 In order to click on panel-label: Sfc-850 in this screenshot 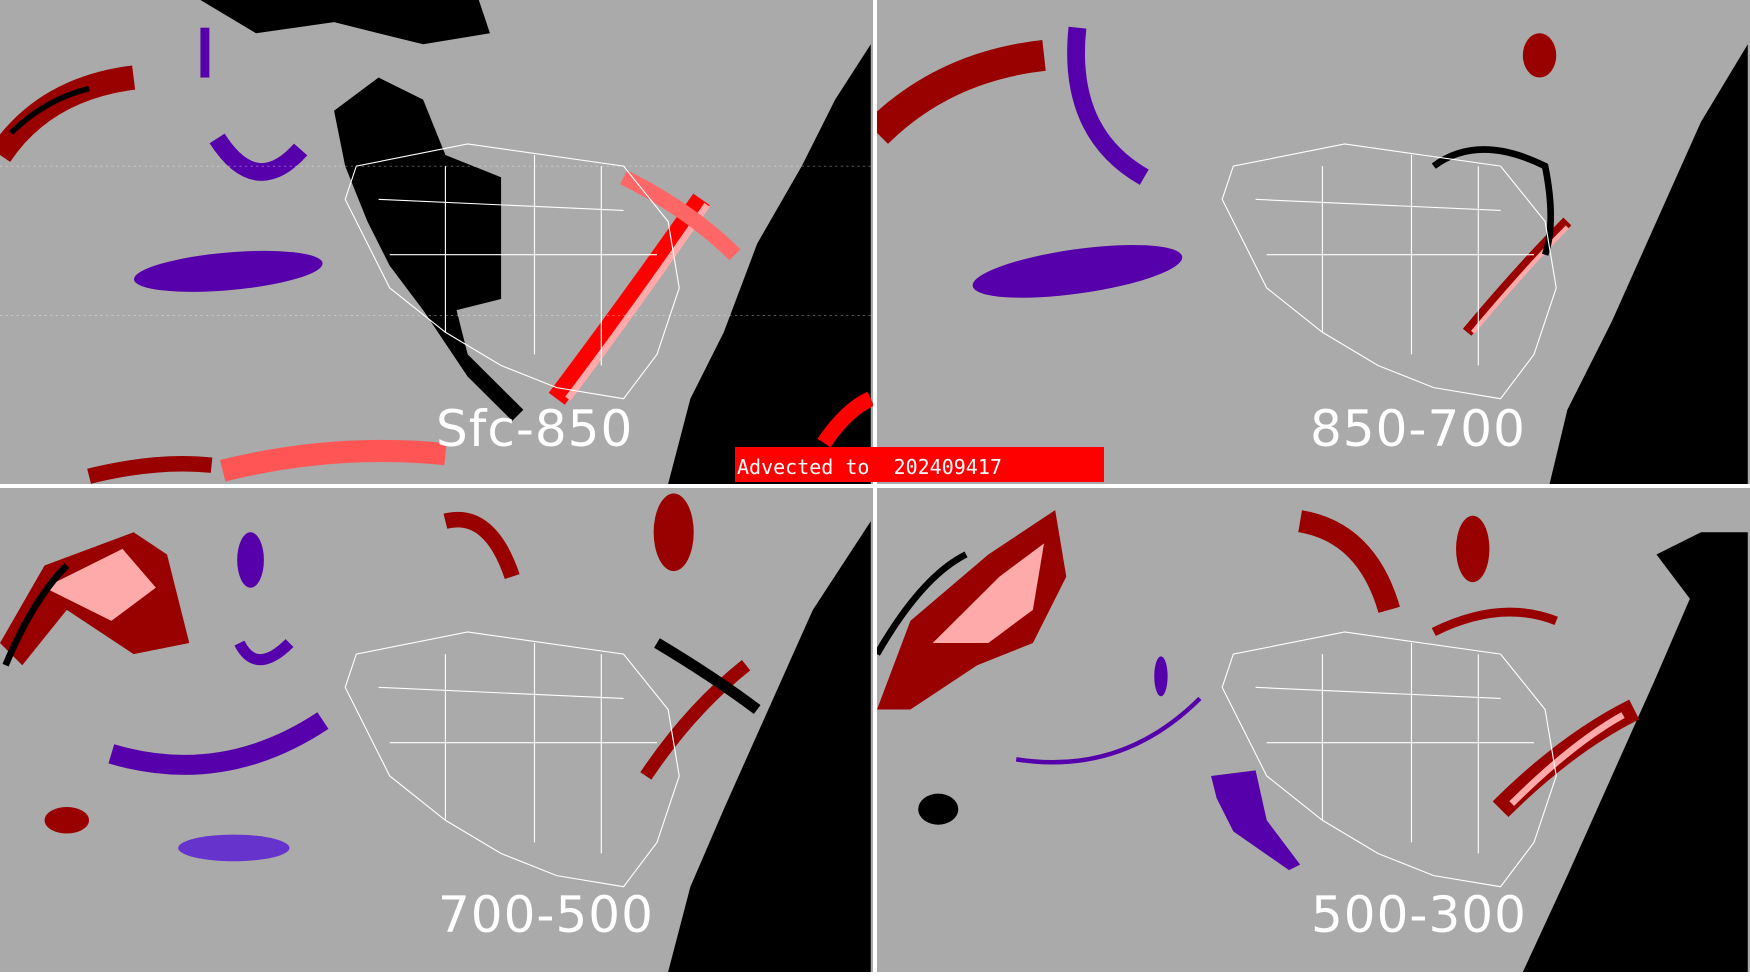, I will do `click(535, 429)`.